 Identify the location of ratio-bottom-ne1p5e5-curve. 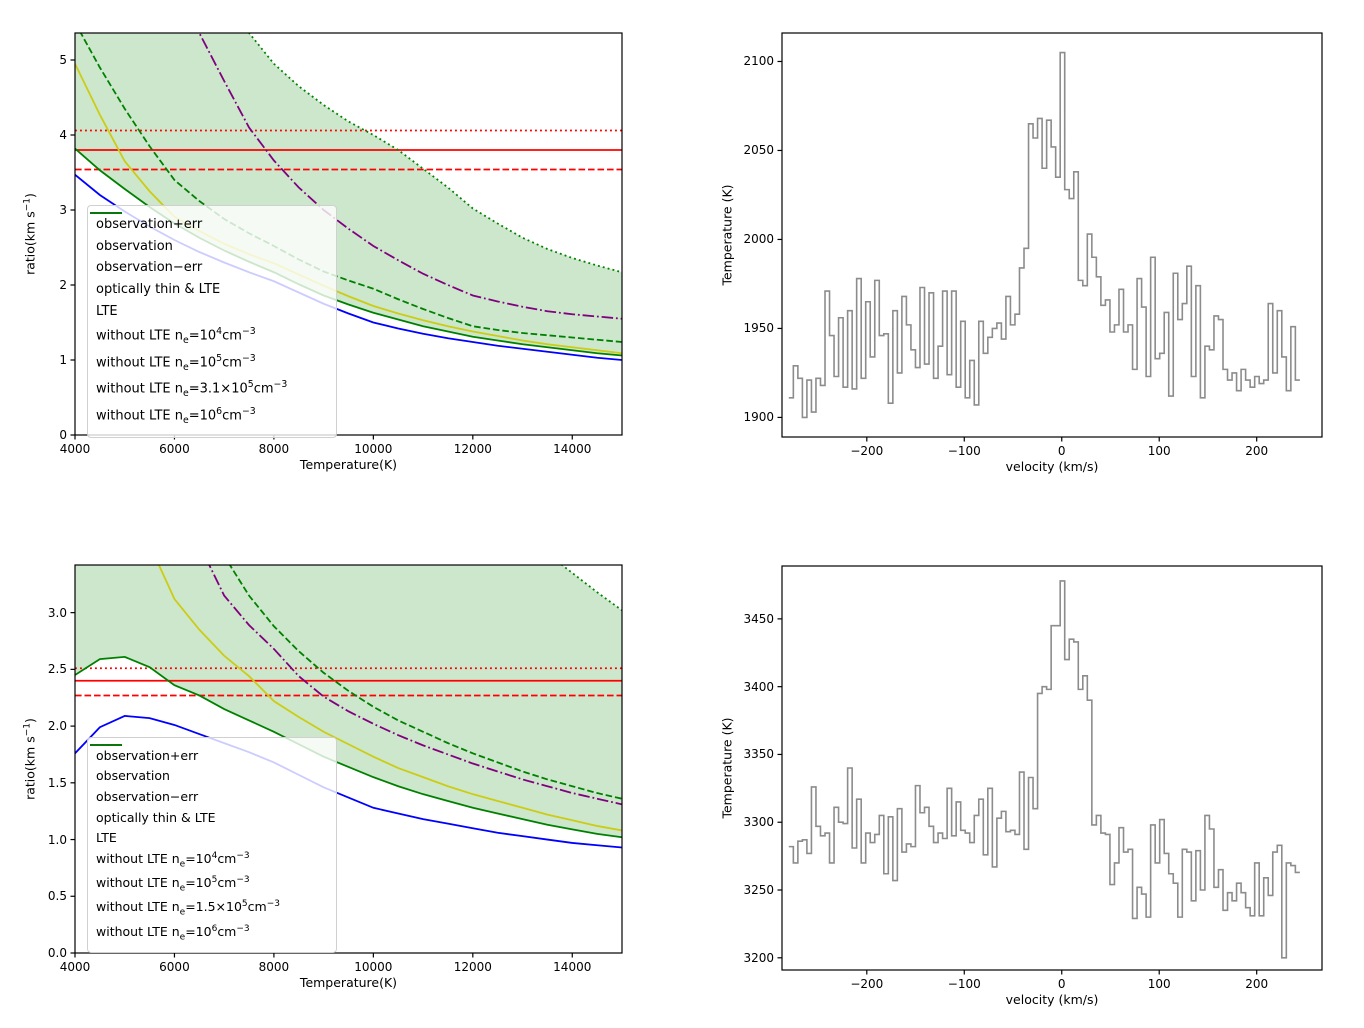
(415, 685).